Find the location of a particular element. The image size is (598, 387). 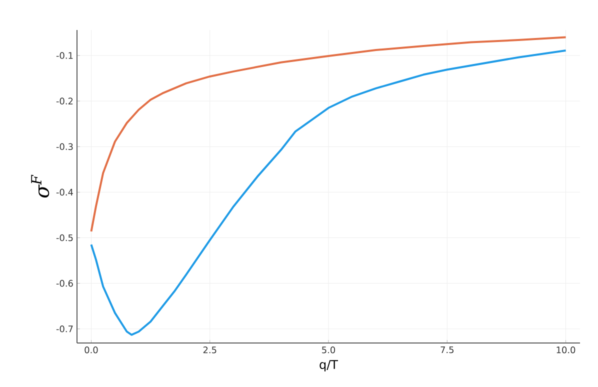

y-tick-label: -0.7 is located at coordinates (64, 328).